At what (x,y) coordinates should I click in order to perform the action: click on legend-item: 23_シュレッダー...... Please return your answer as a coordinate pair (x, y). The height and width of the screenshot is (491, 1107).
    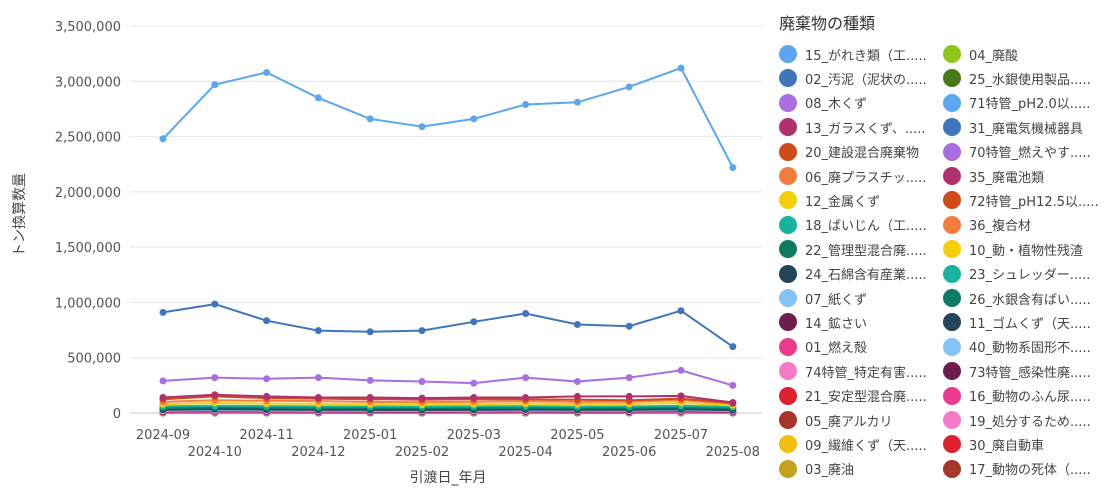
    Looking at the image, I should click on (1016, 274).